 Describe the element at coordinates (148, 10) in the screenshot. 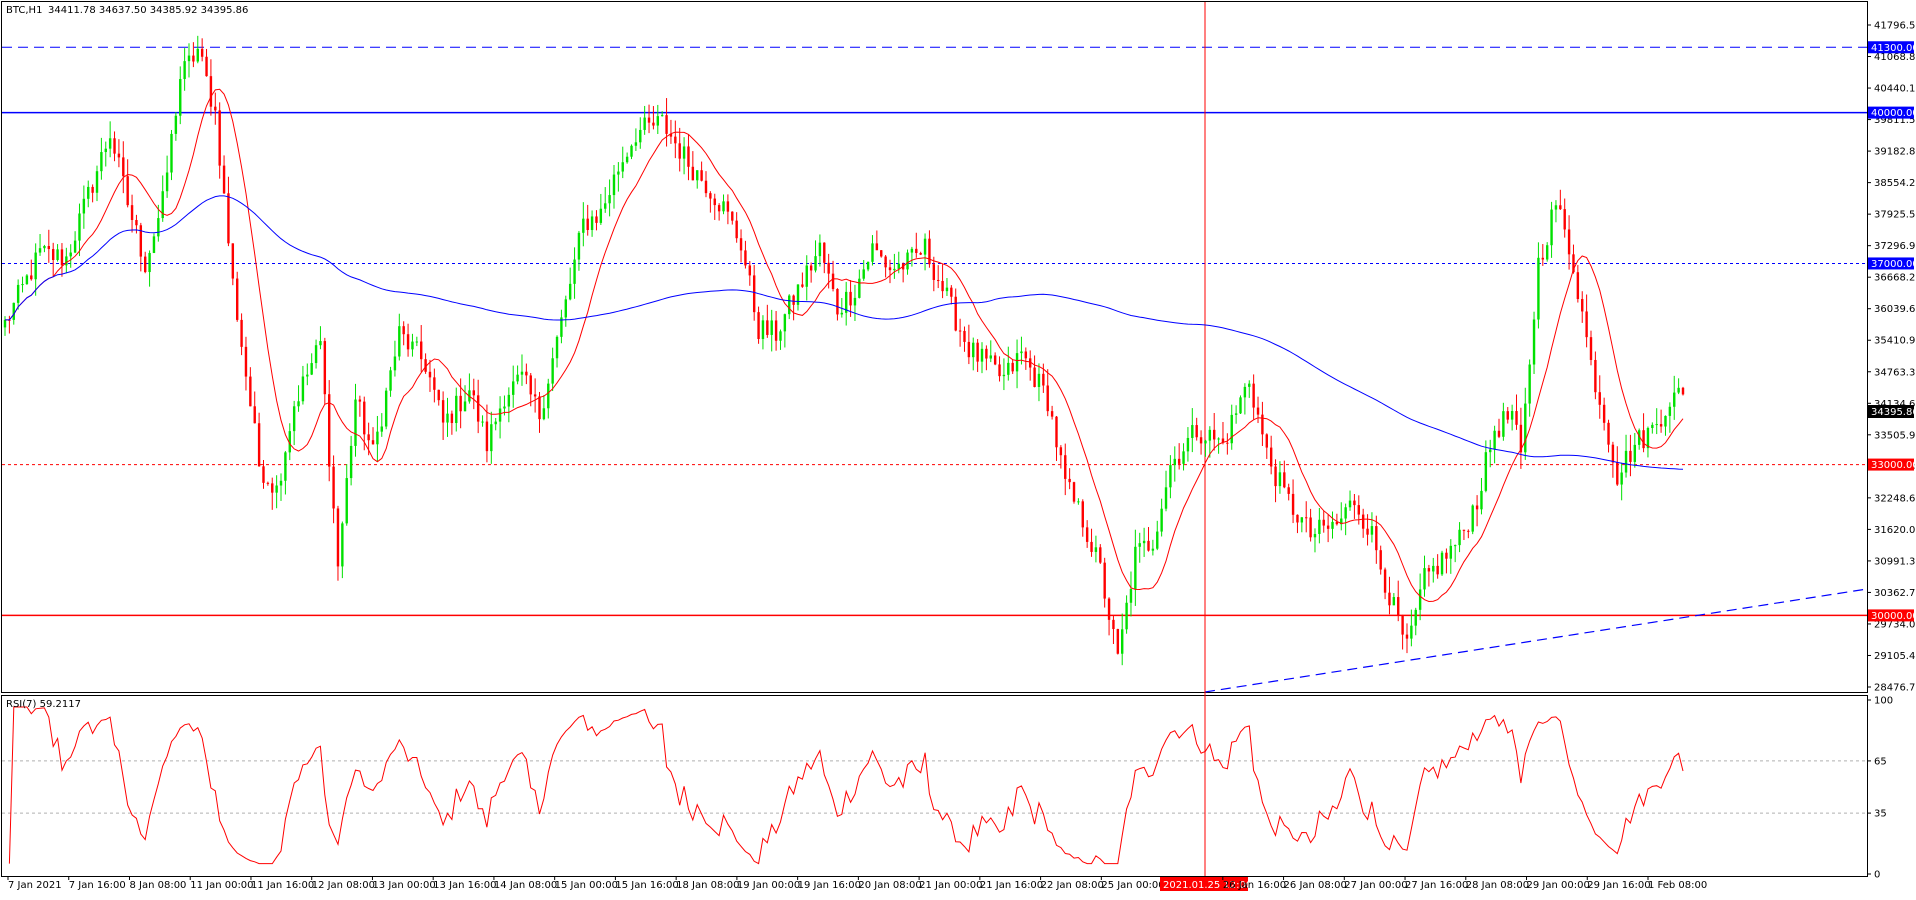

I see `ohlc-label: 34411.78 34637.50 34385.92 34395.86` at that location.